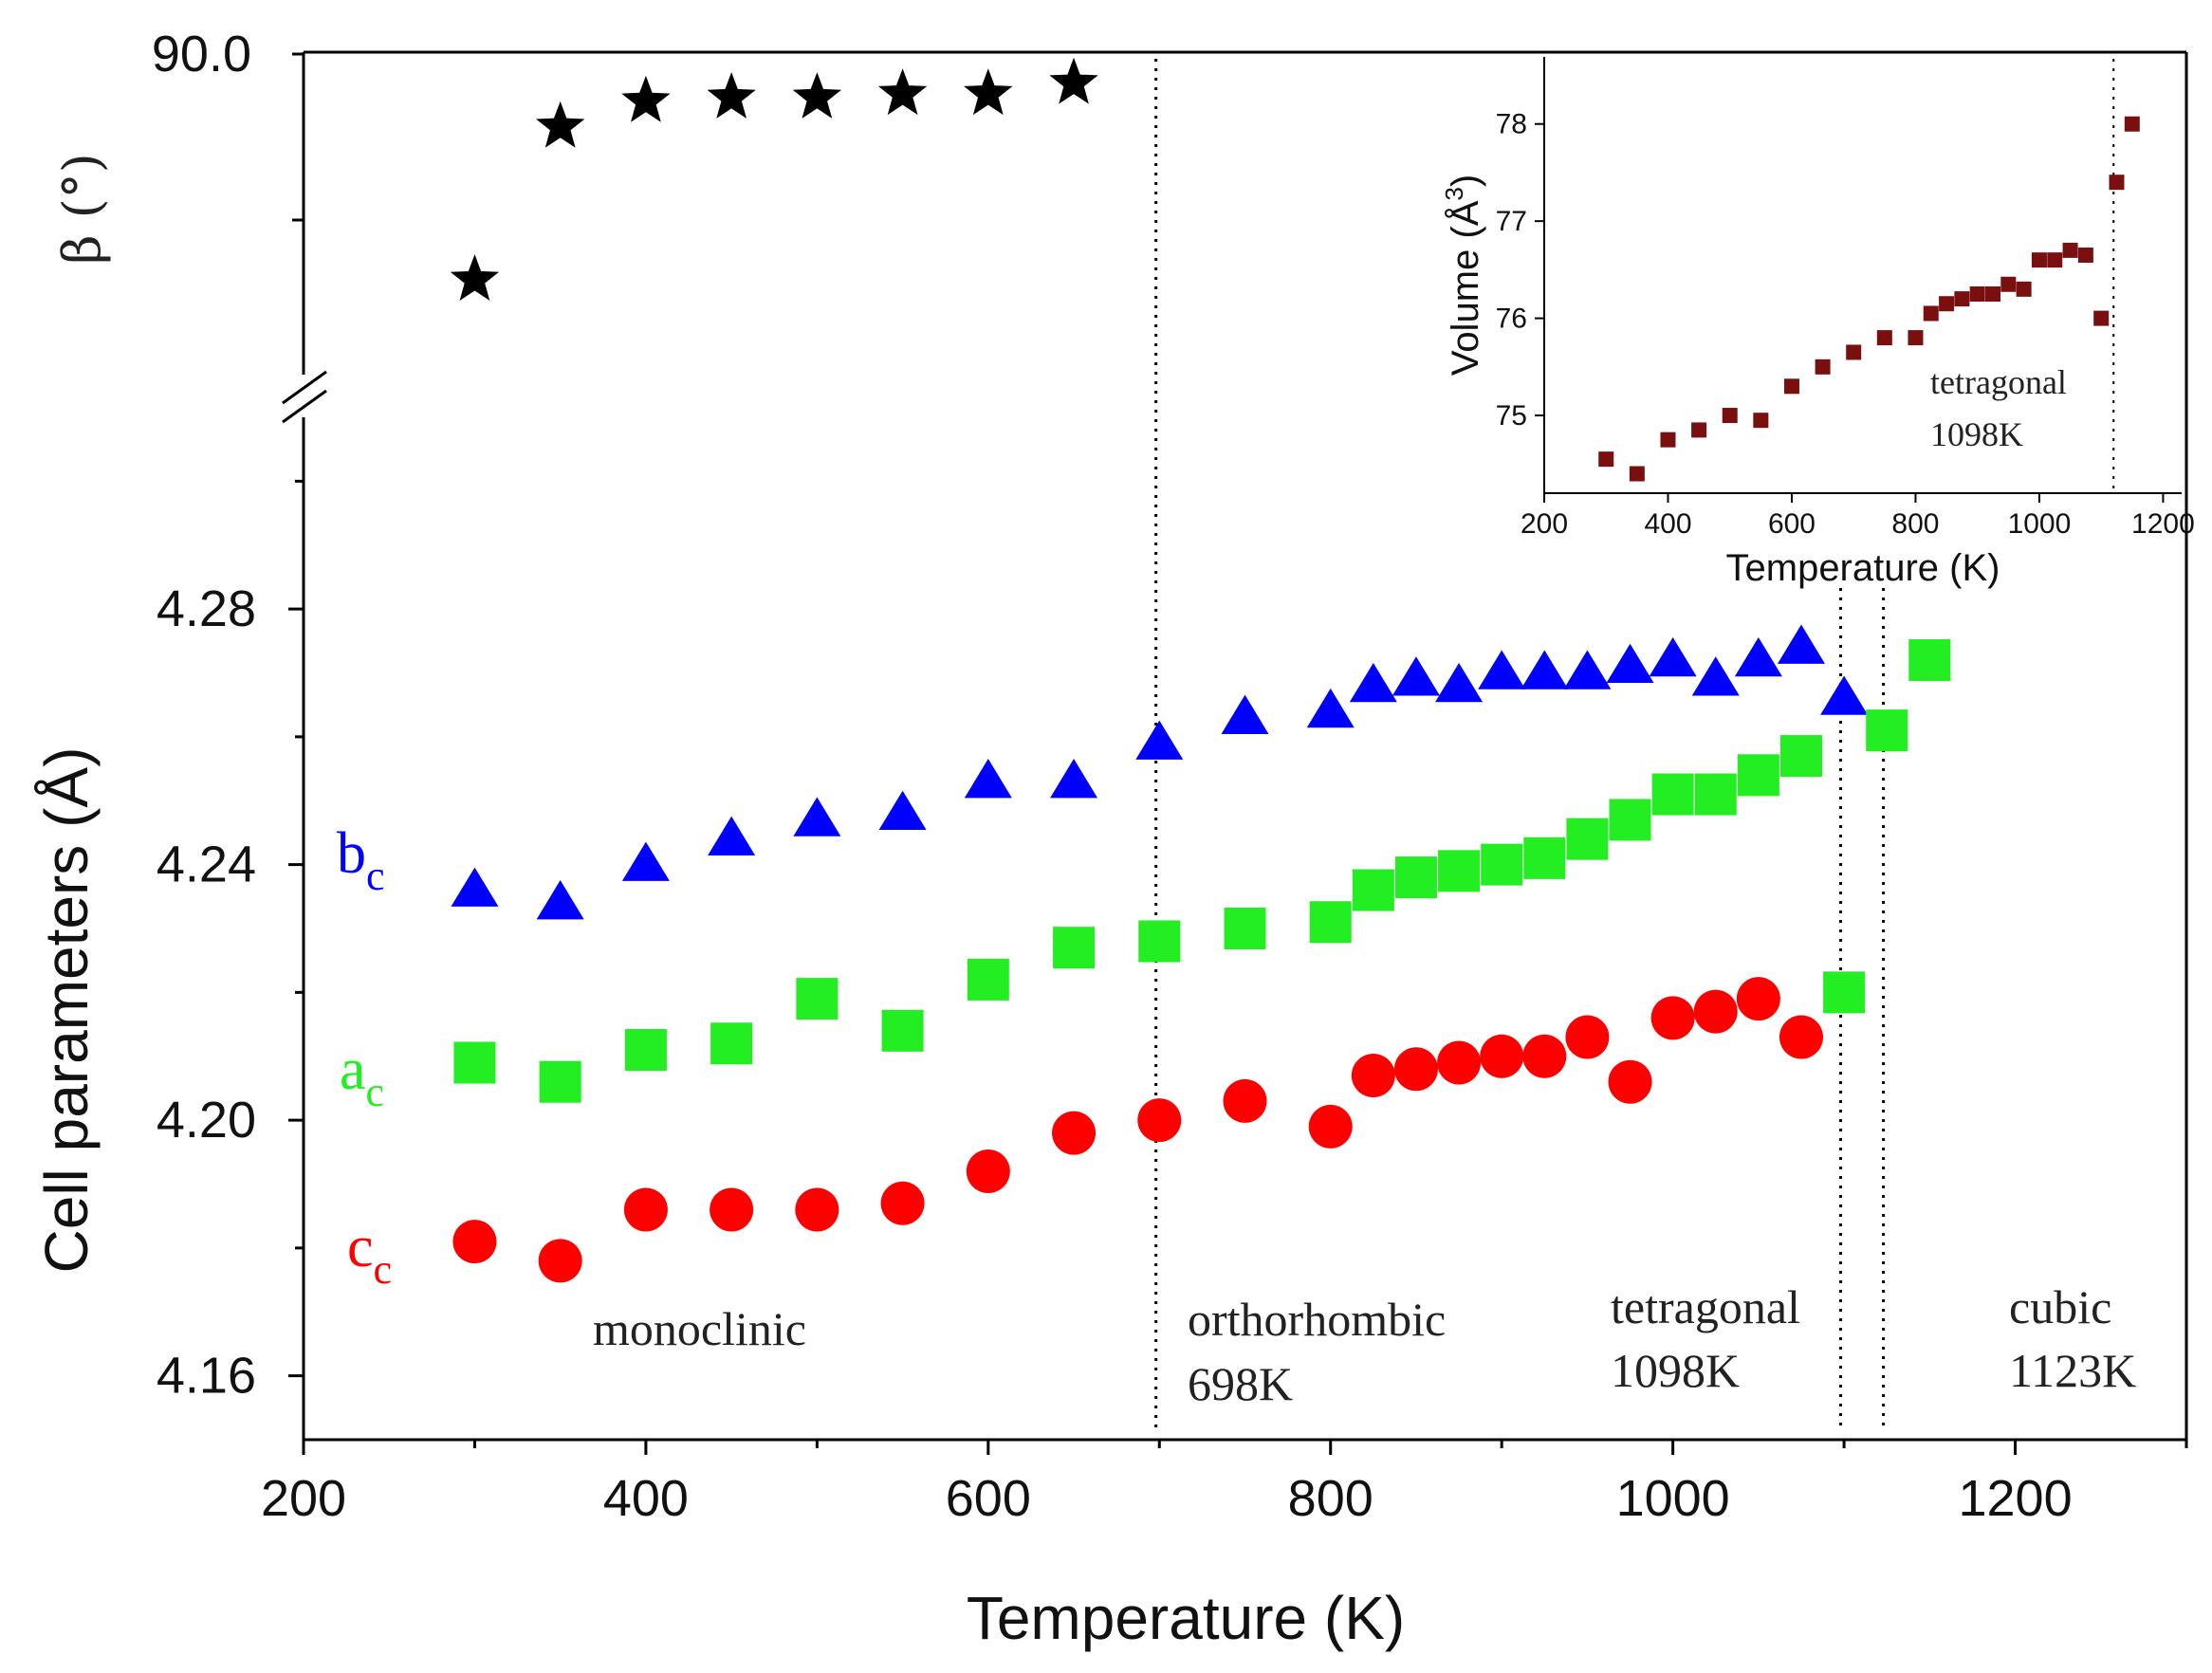 The height and width of the screenshot is (1673, 2212). Describe the element at coordinates (361, 860) in the screenshot. I see `series-label-b: bc` at that location.